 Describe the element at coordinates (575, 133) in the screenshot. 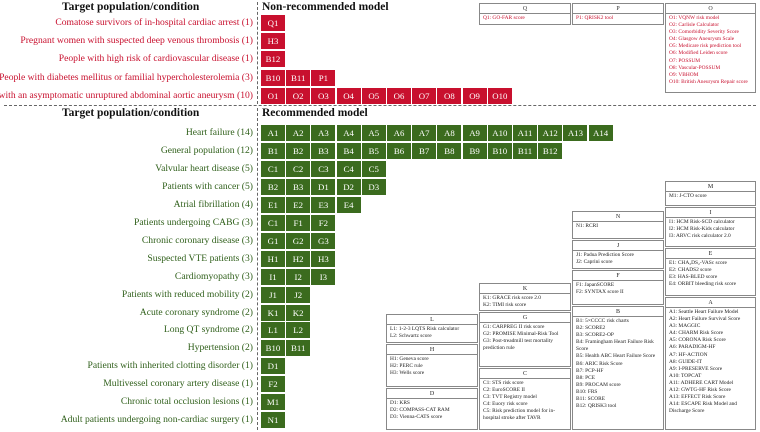

I see `recommended-model-cell: A13` at that location.